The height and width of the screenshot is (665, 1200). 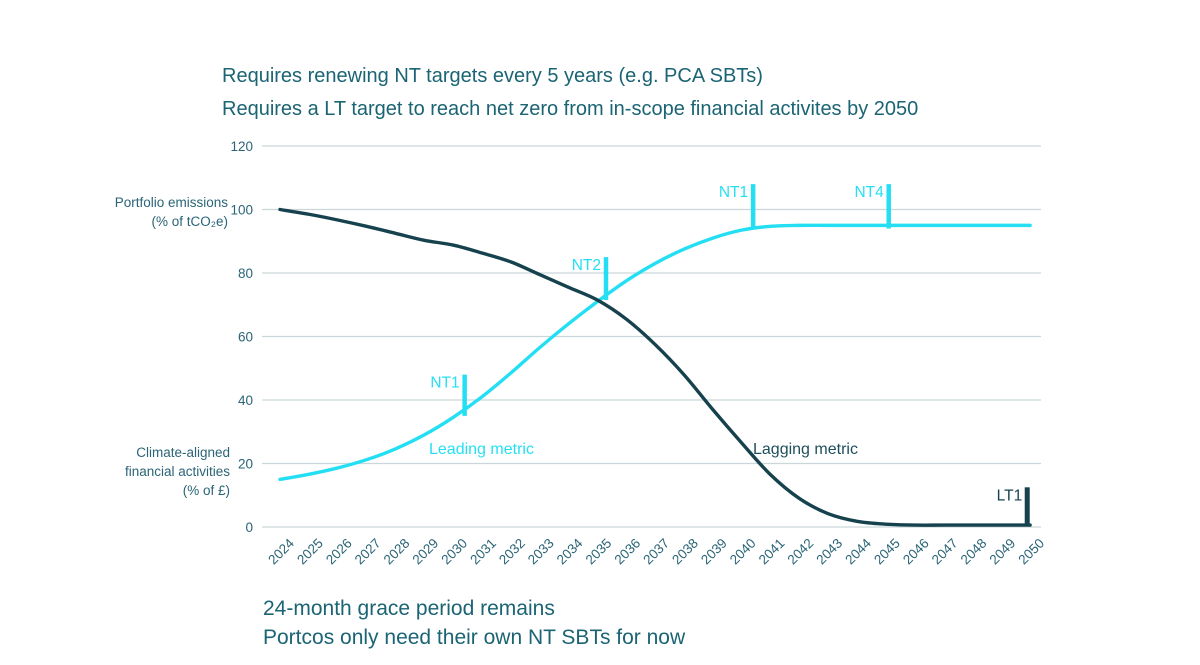 I want to click on x-tick-label: 2049, so click(x=1003, y=552).